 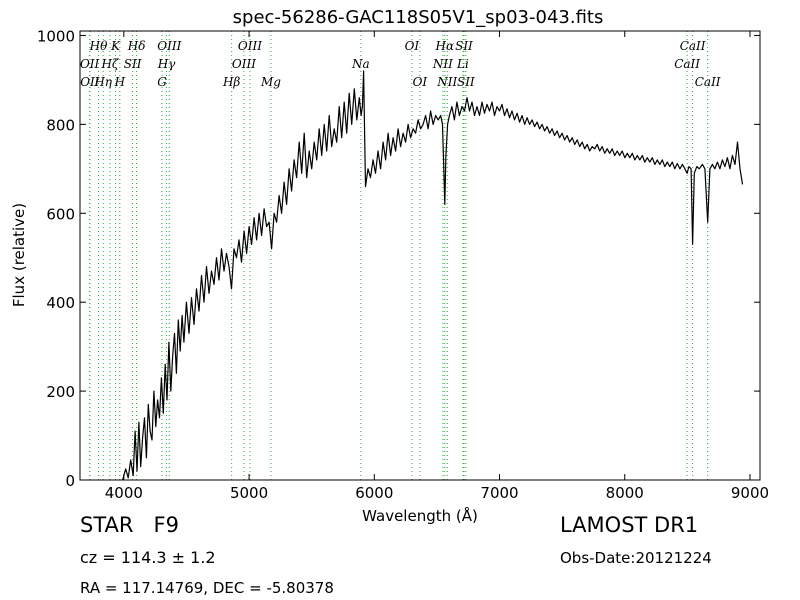 I want to click on line-label-26: CaII, so click(x=693, y=46).